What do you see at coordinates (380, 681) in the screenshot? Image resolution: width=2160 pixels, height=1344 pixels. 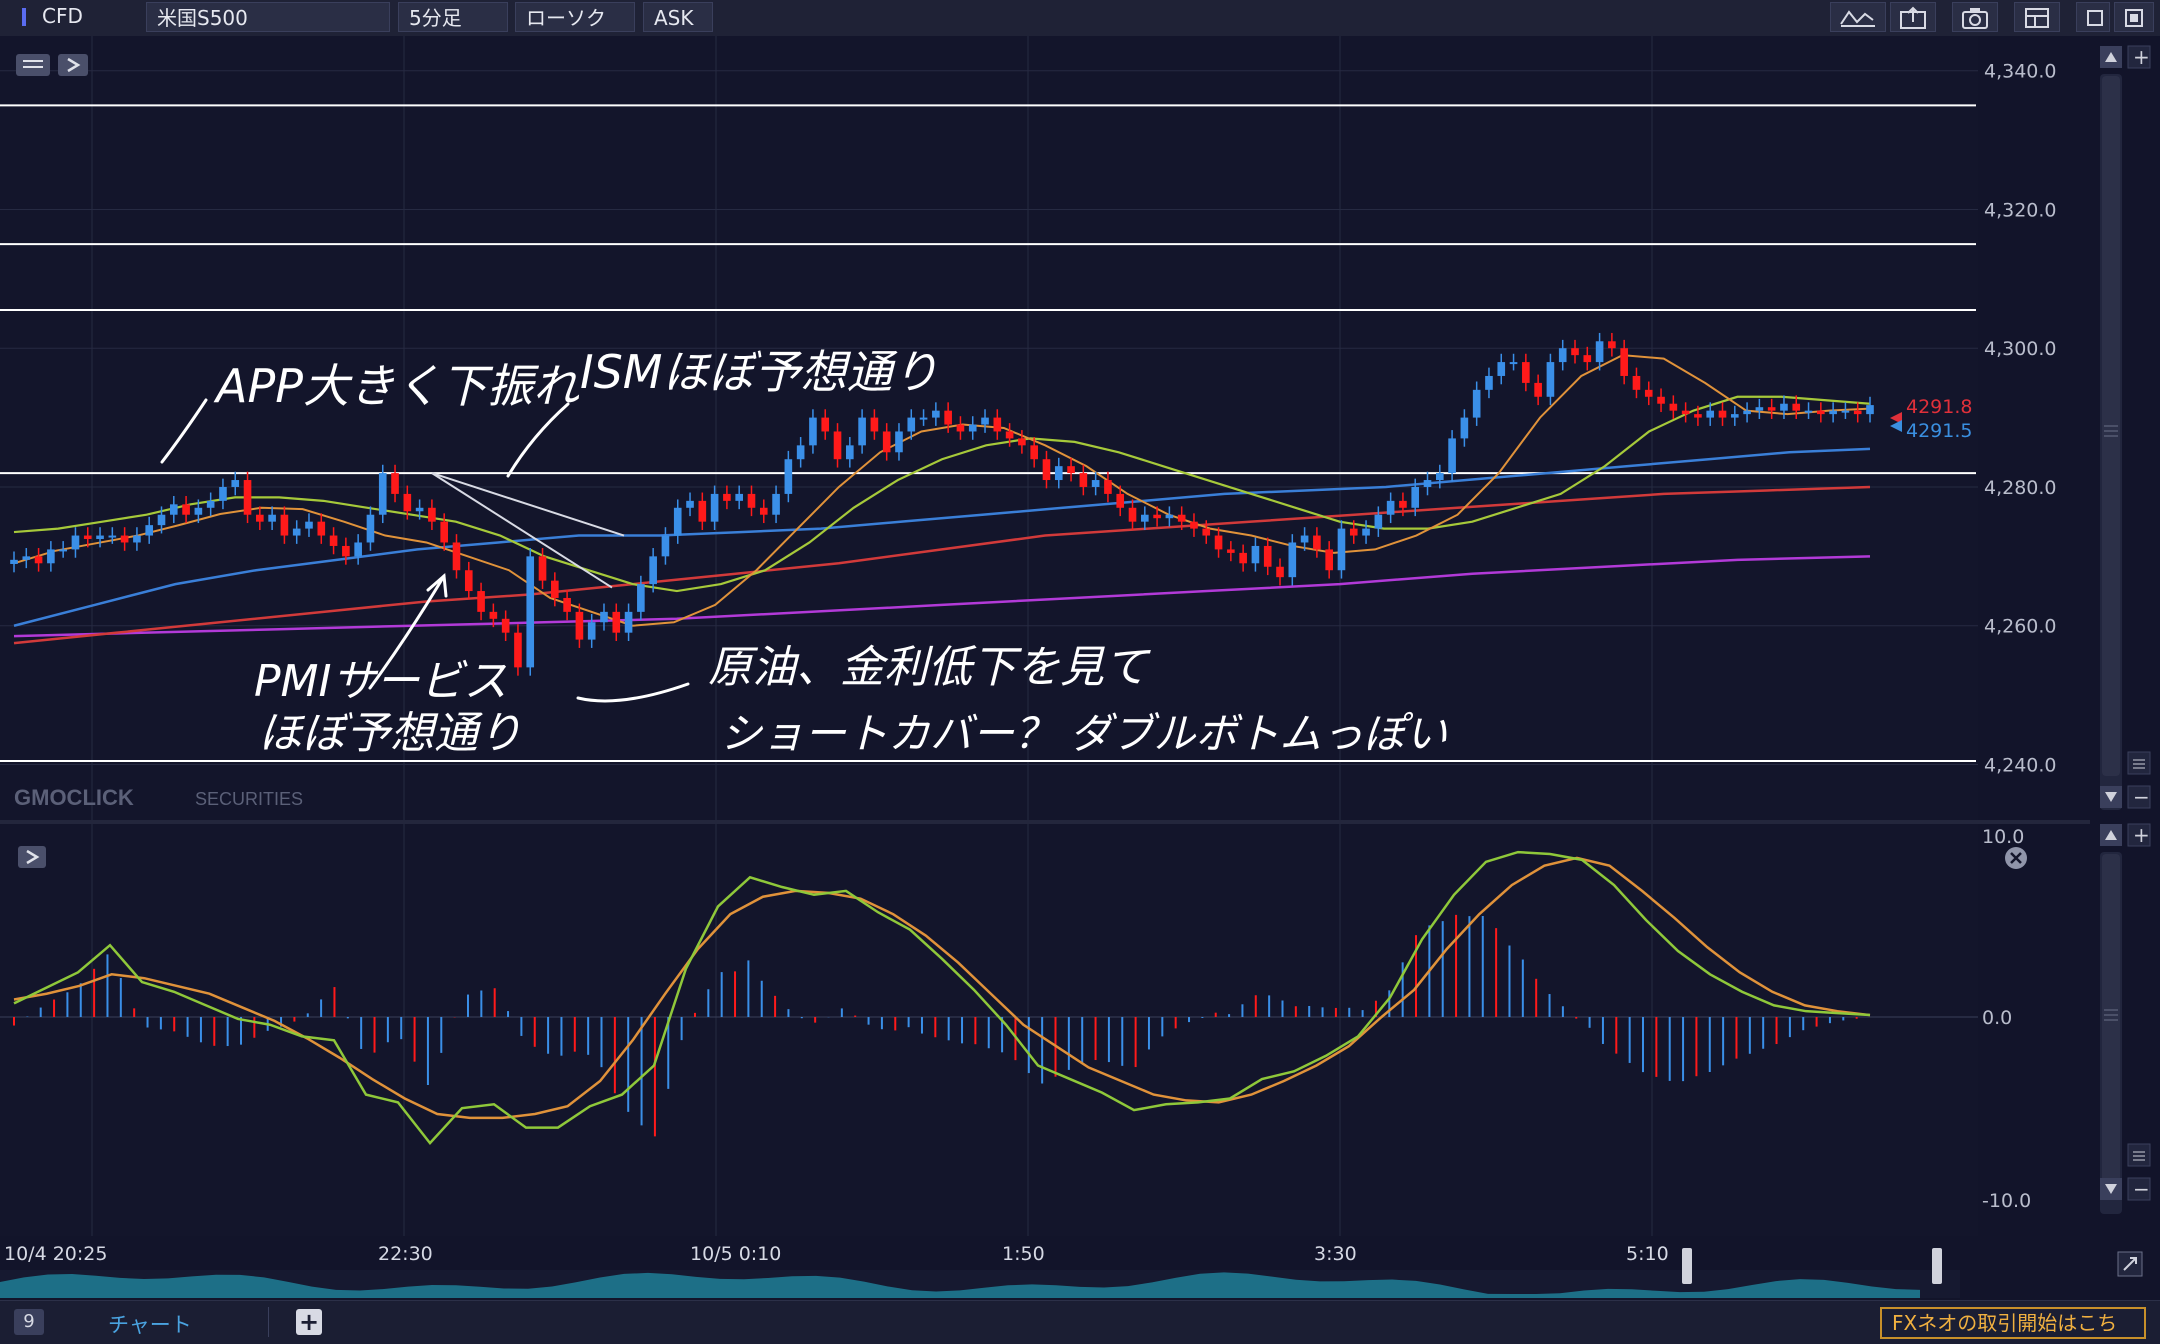 I see `annotation-pmi-1: PMIサービス` at bounding box center [380, 681].